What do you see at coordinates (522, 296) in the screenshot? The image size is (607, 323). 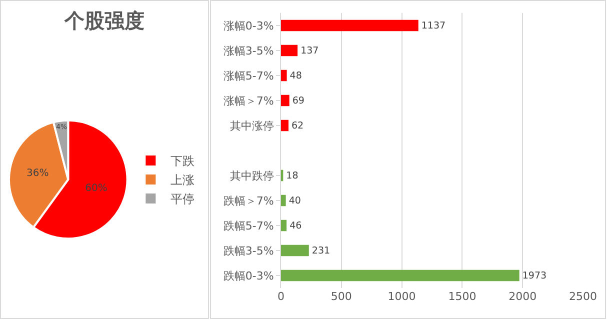 I see `x-tick-label: 2000` at bounding box center [522, 296].